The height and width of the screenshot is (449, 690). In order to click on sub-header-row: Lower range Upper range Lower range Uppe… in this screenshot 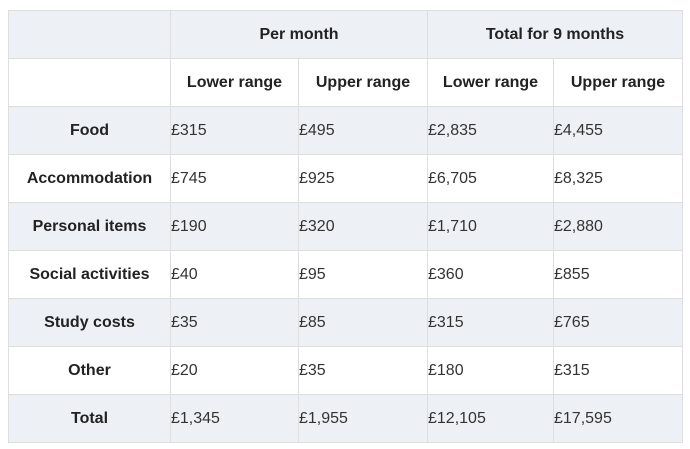, I will do `click(345, 82)`.